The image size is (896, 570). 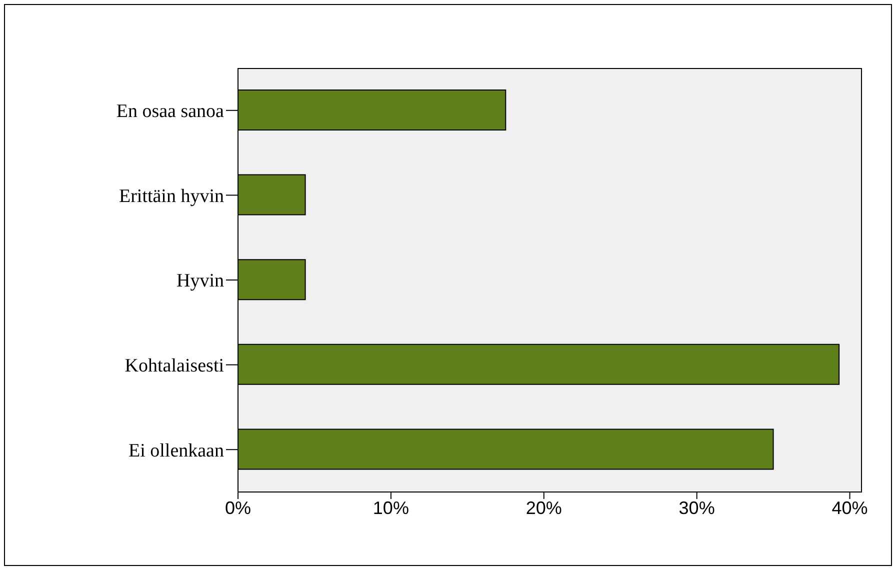 I want to click on x-tick-label: 0%, so click(x=238, y=508).